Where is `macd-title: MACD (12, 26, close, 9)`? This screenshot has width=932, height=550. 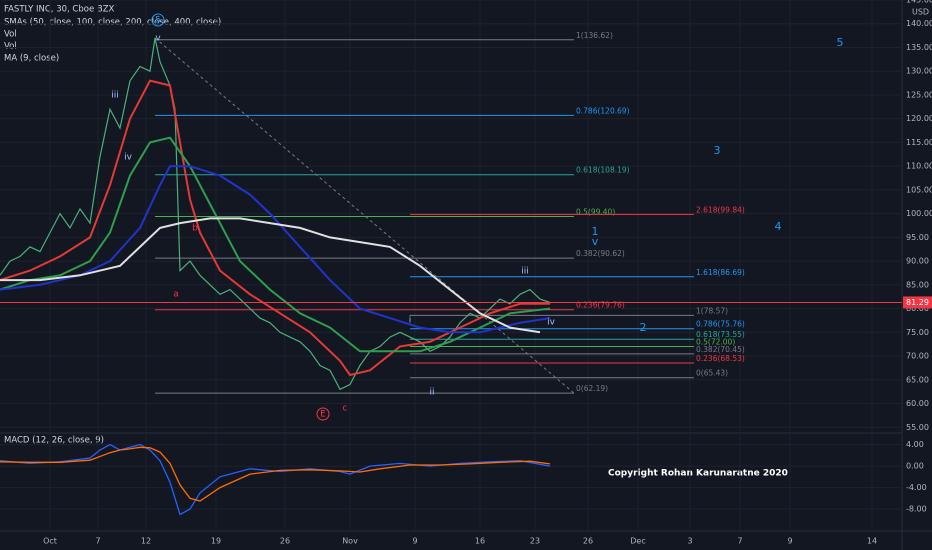
macd-title: MACD (12, 26, close, 9) is located at coordinates (54, 441).